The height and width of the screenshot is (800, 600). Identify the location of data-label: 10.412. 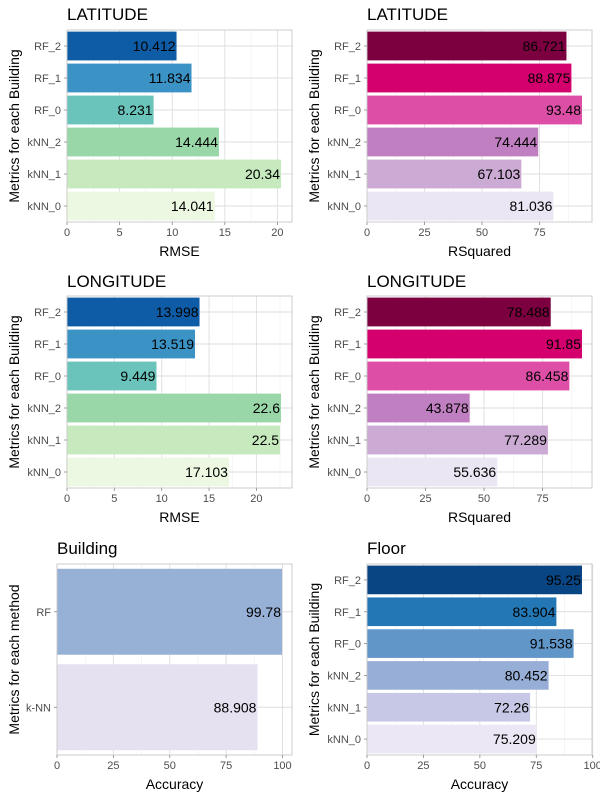
(154, 46).